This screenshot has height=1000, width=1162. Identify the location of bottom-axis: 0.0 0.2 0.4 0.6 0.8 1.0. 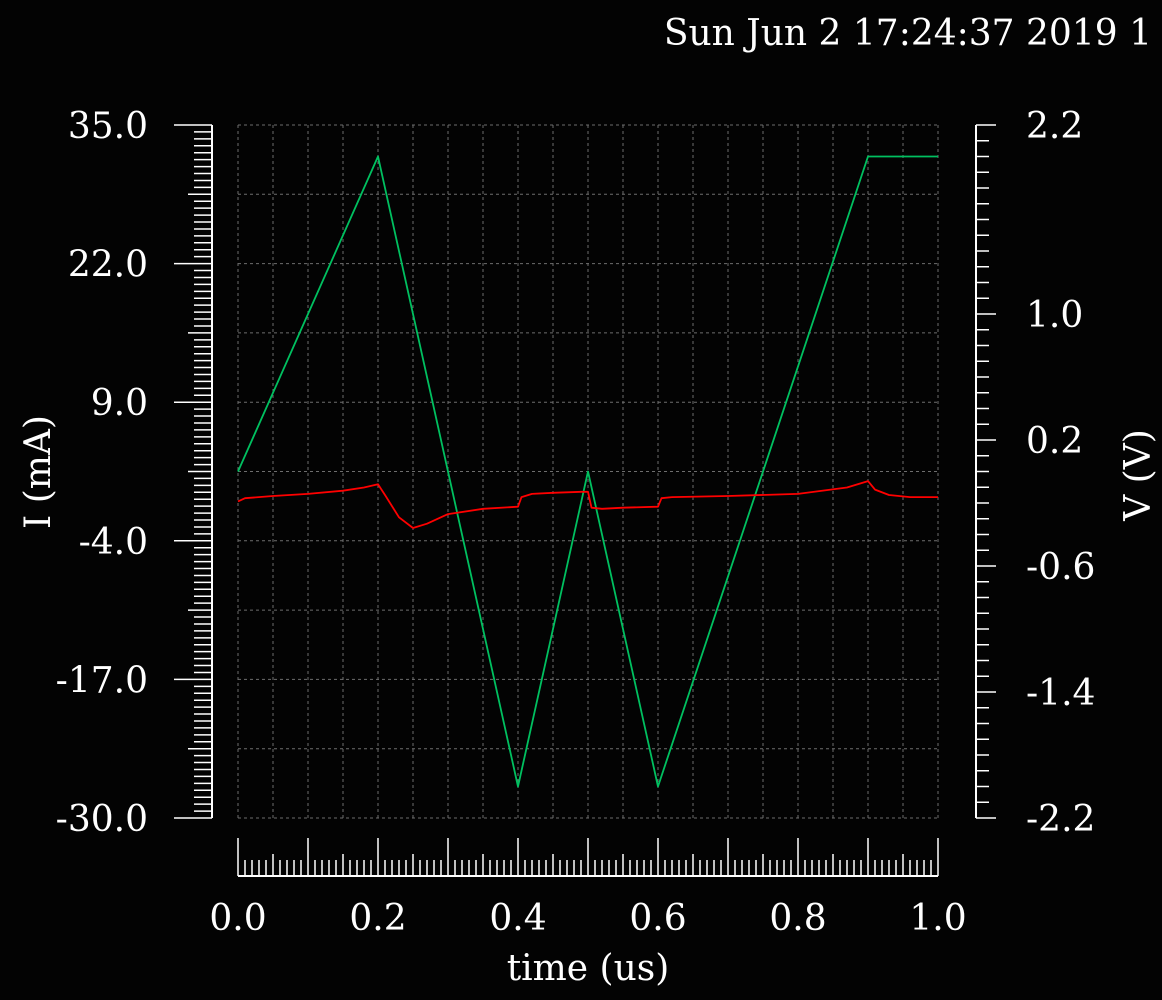
(588, 888).